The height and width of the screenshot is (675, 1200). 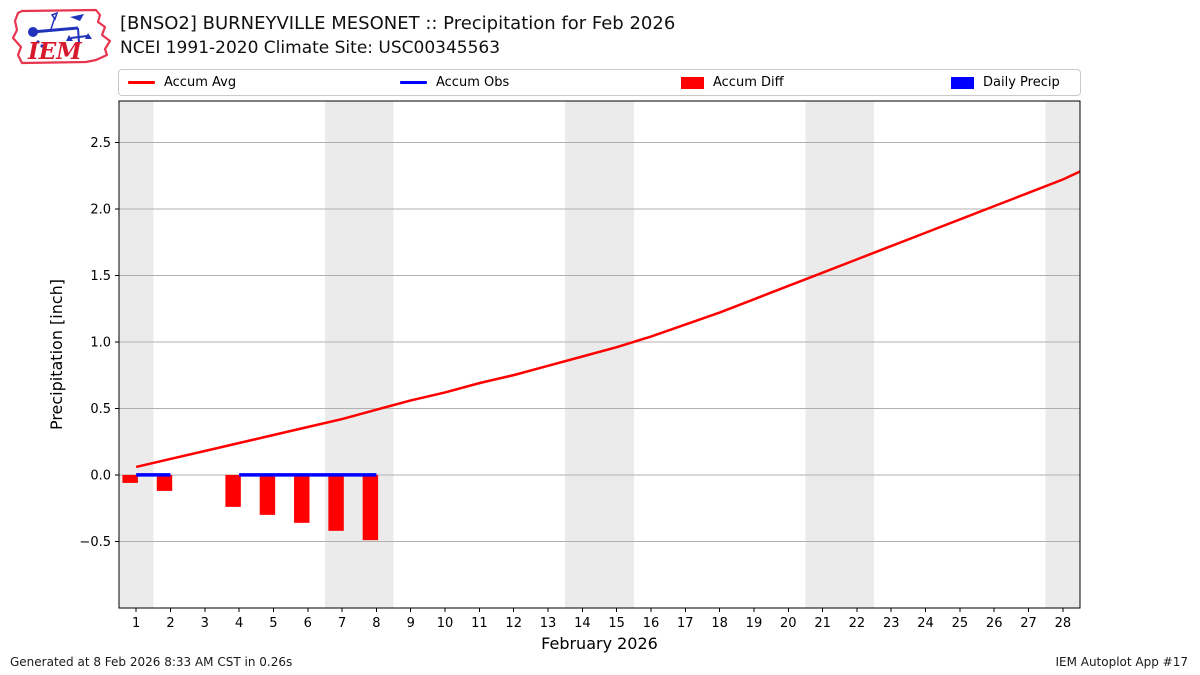 What do you see at coordinates (308, 623) in the screenshot?
I see `svg-text: 6` at bounding box center [308, 623].